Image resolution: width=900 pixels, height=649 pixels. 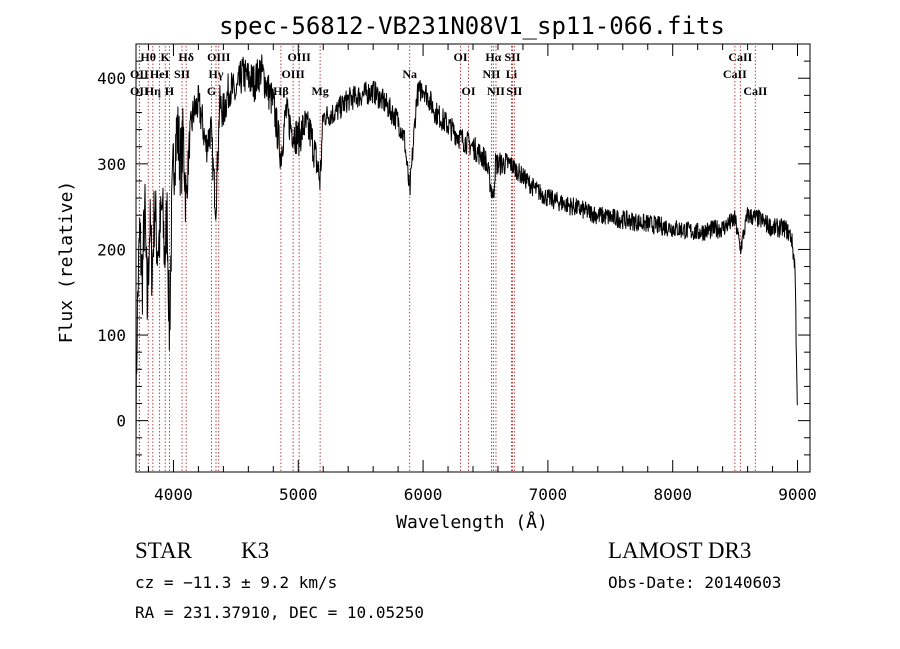 I want to click on marker-label-23: Li, so click(x=512, y=74).